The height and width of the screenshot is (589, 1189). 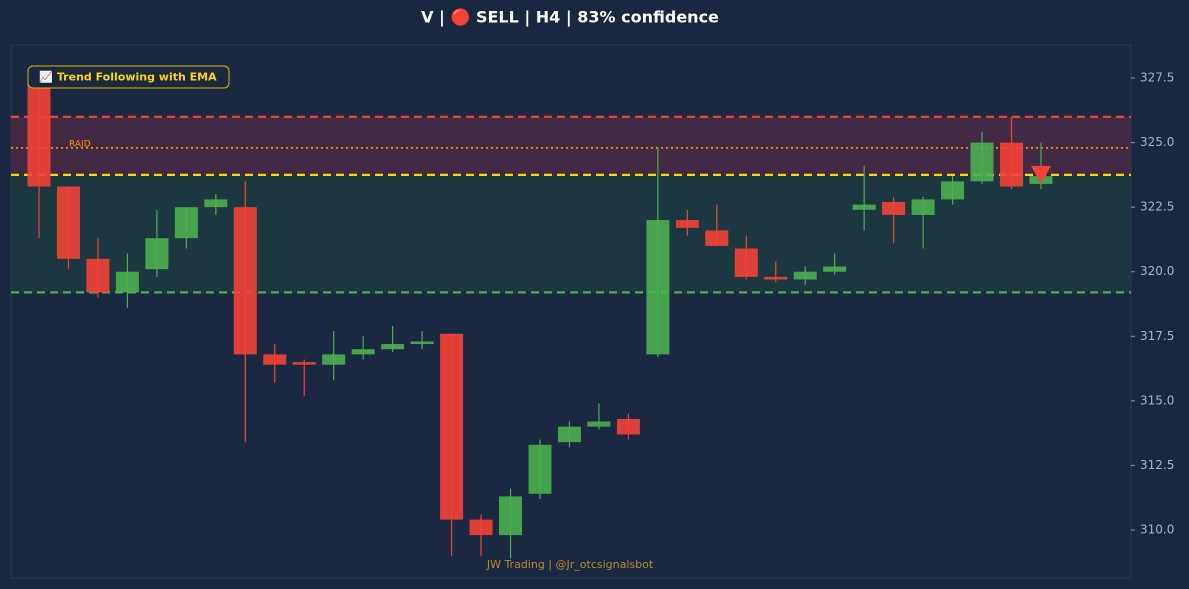 I want to click on annotation-box, so click(x=128, y=77).